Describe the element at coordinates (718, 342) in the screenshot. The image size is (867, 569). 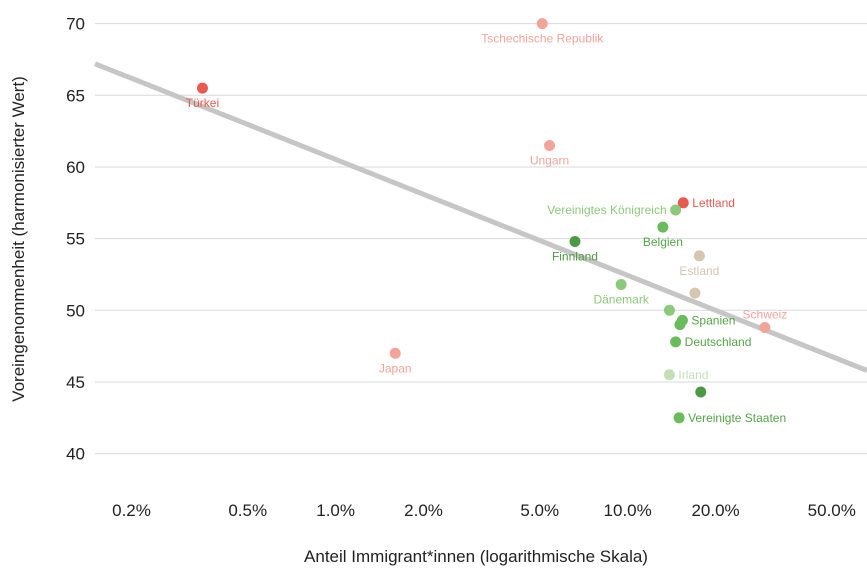
I see `data-point-label: Deutschland` at that location.